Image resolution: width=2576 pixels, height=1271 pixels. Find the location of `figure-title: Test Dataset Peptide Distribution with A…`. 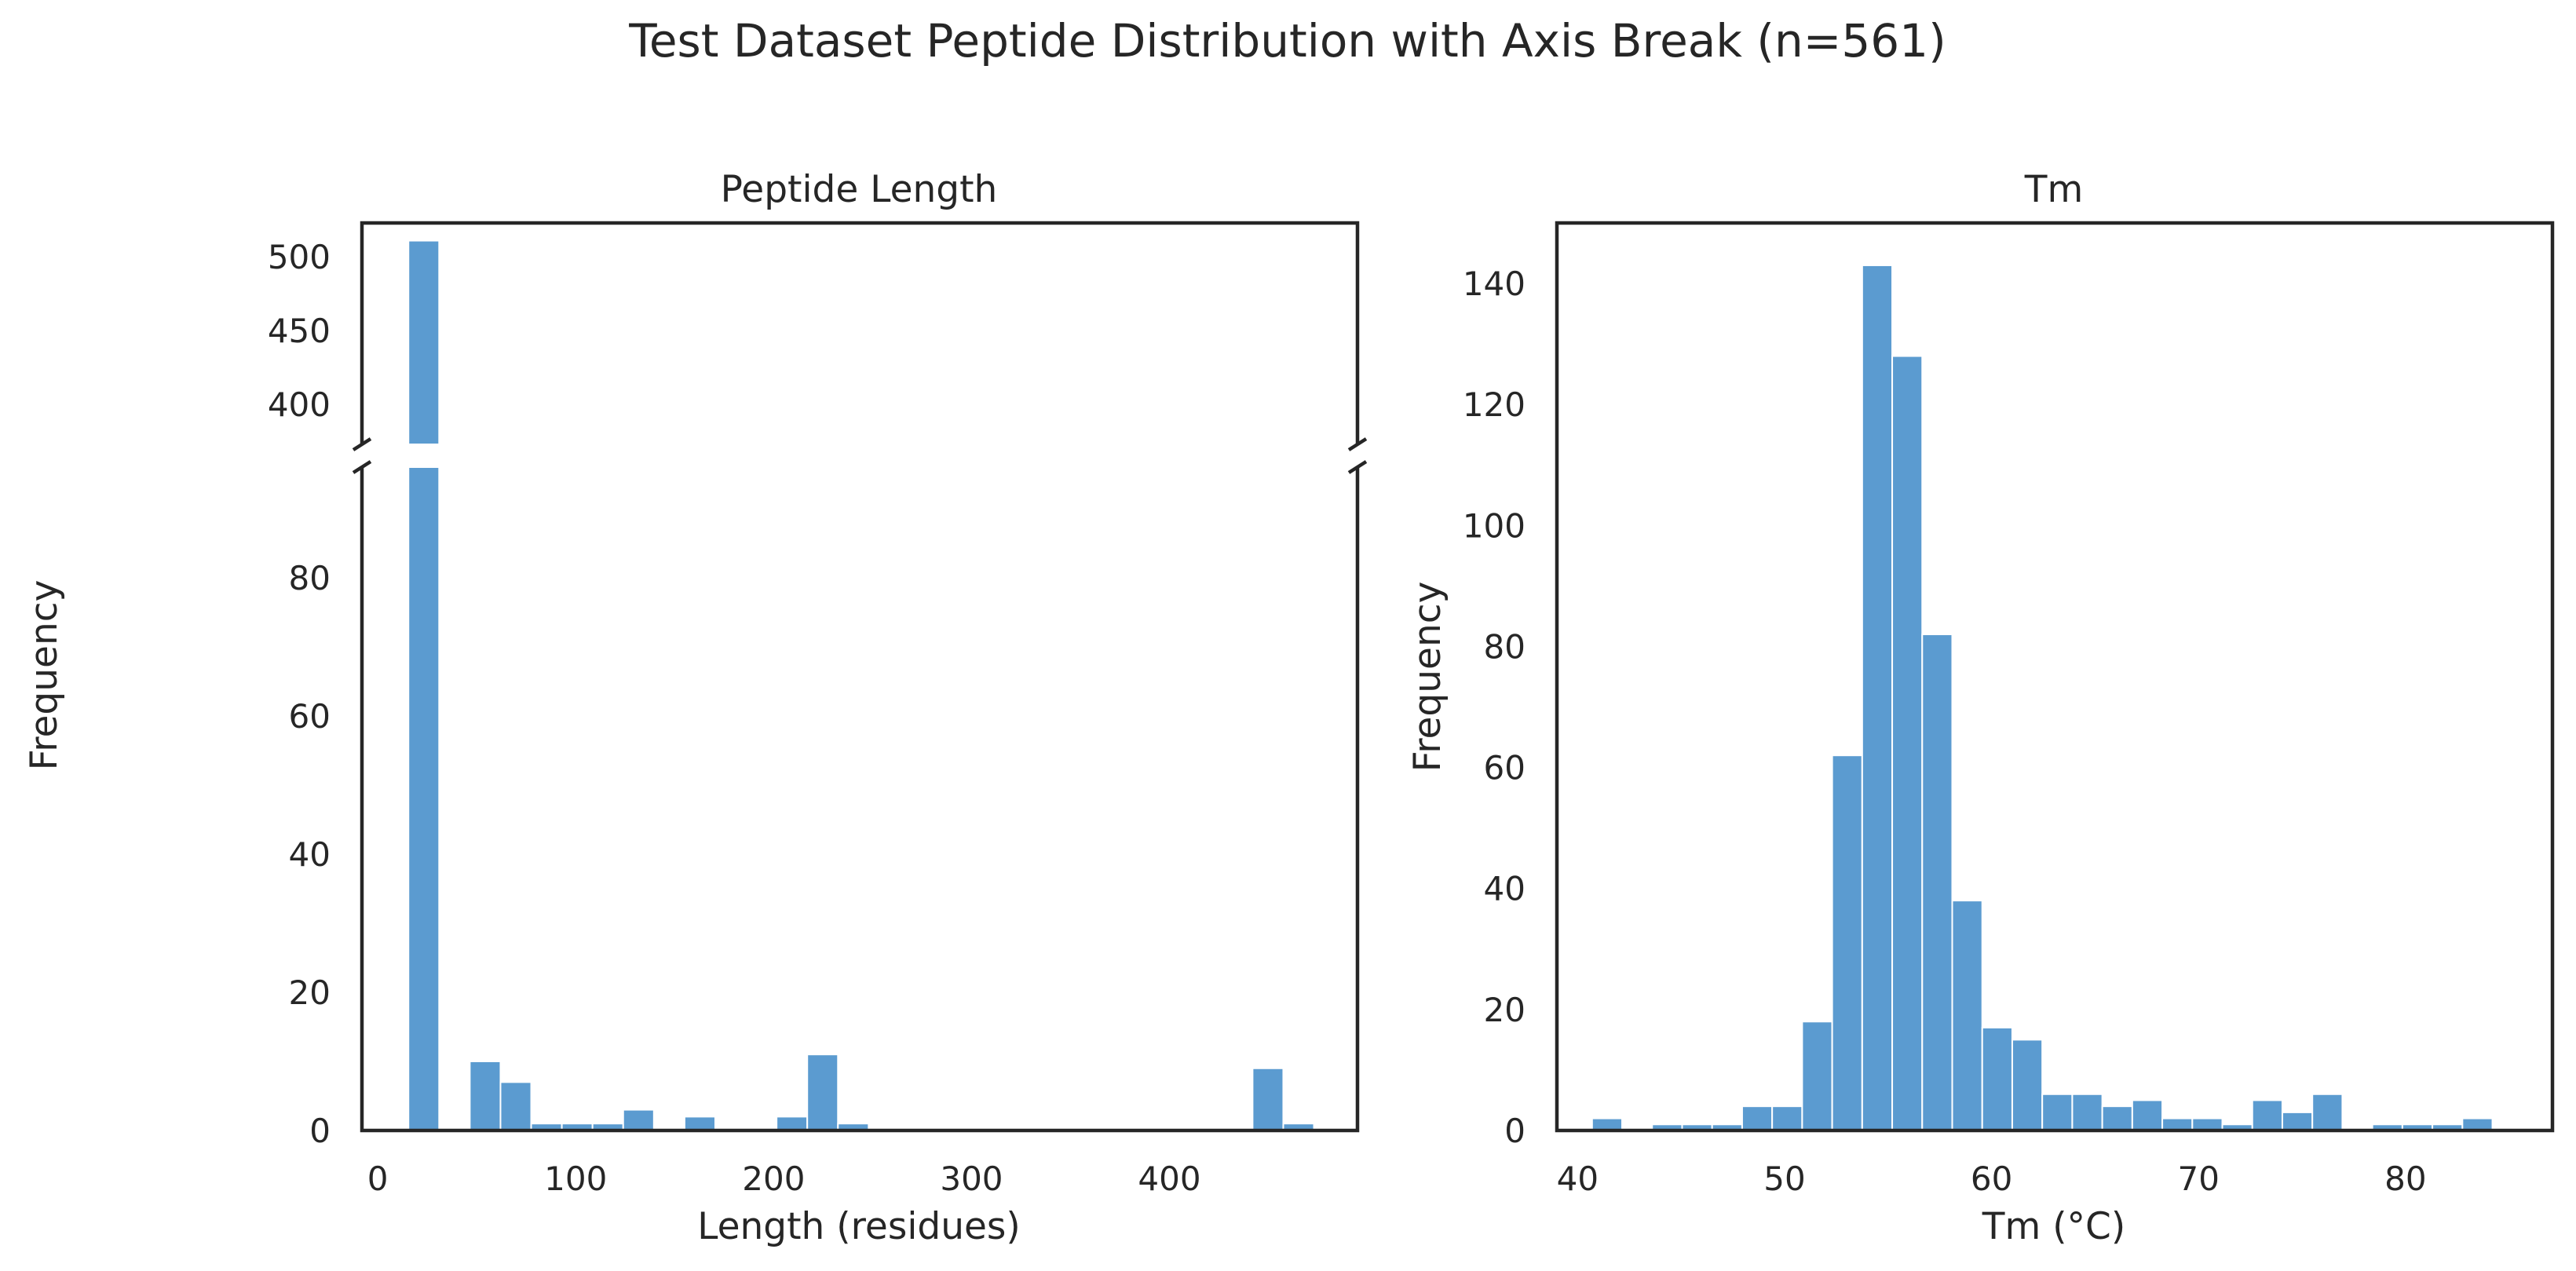

figure-title: Test Dataset Peptide Distribution with A… is located at coordinates (1287, 41).